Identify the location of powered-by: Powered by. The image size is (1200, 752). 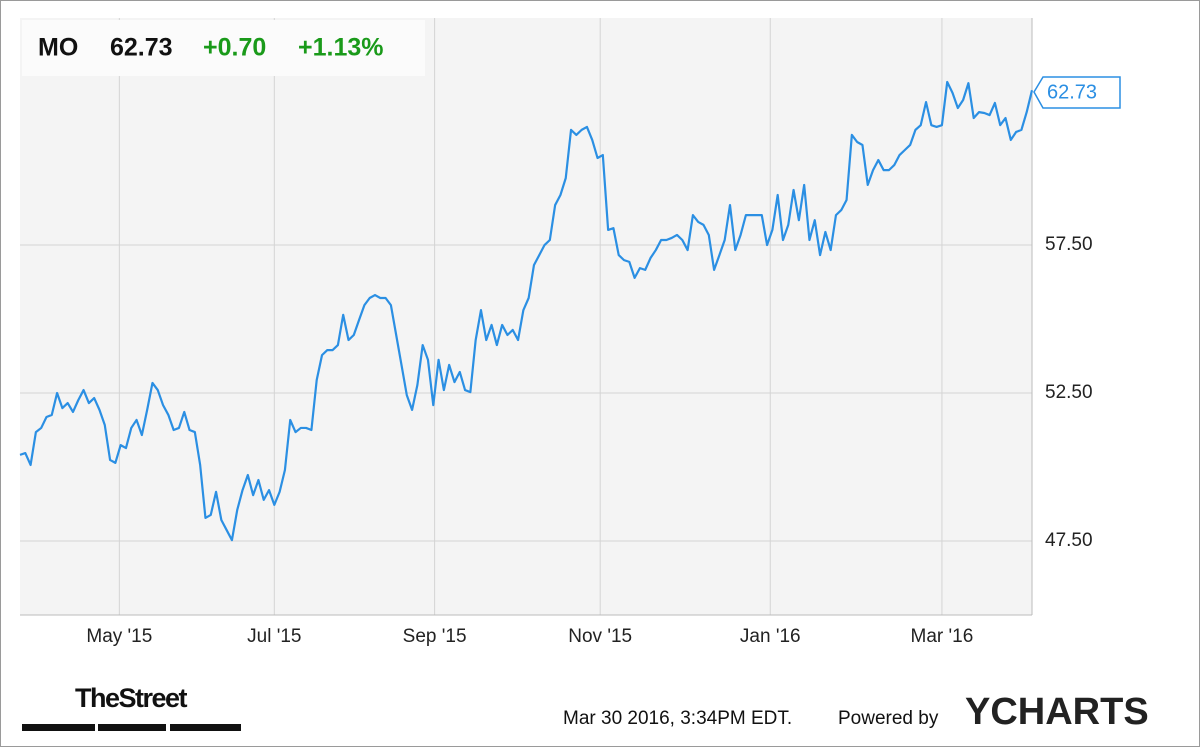
(888, 718).